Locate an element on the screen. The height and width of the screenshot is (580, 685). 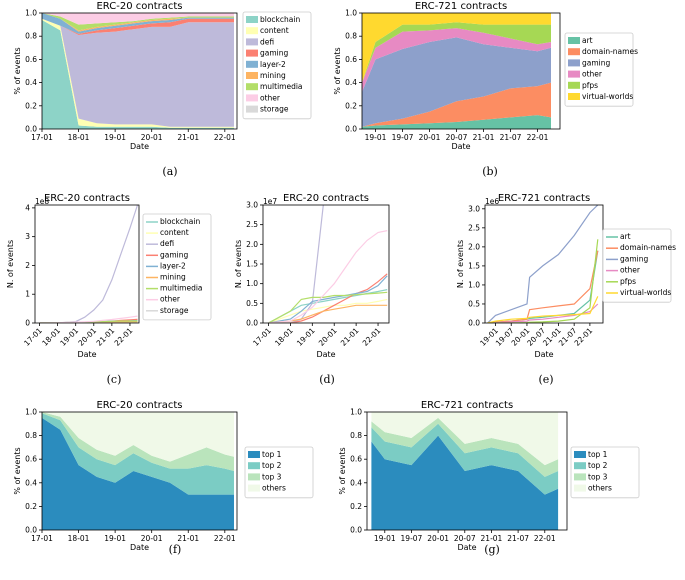
legend-label: top 2 is located at coordinates (598, 465).